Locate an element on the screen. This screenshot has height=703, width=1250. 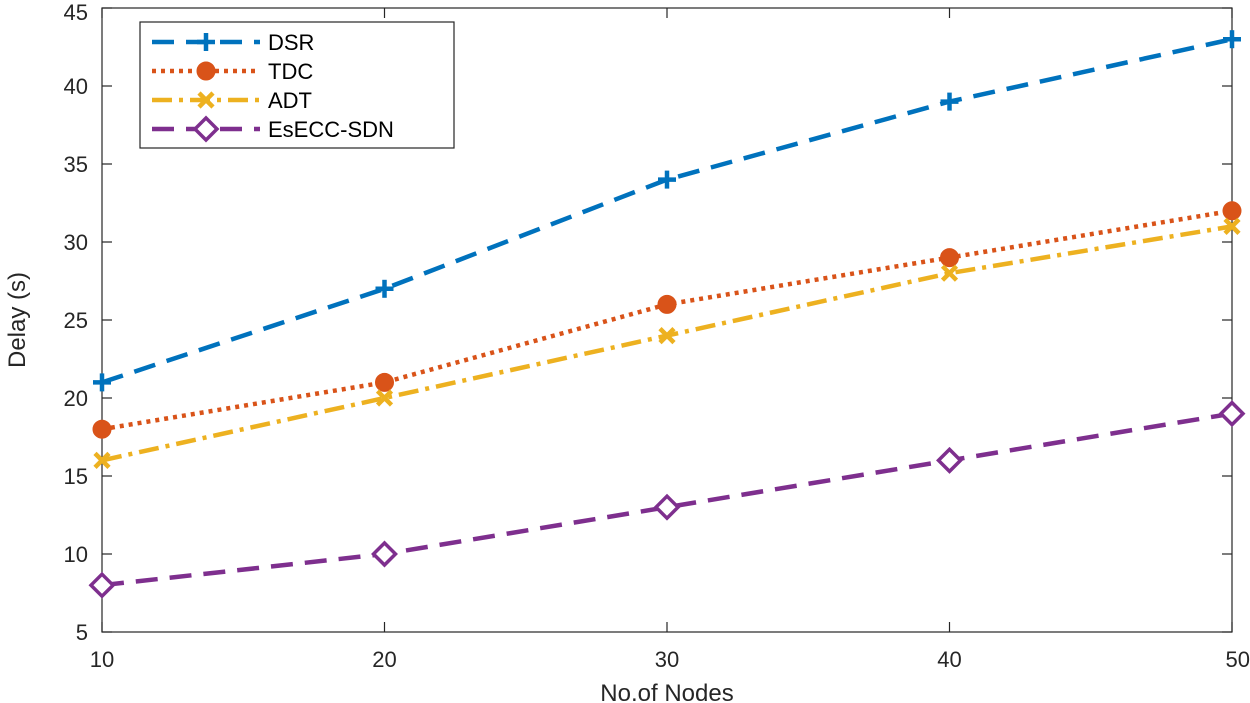
x-tick-label: 50 is located at coordinates (1238, 659).